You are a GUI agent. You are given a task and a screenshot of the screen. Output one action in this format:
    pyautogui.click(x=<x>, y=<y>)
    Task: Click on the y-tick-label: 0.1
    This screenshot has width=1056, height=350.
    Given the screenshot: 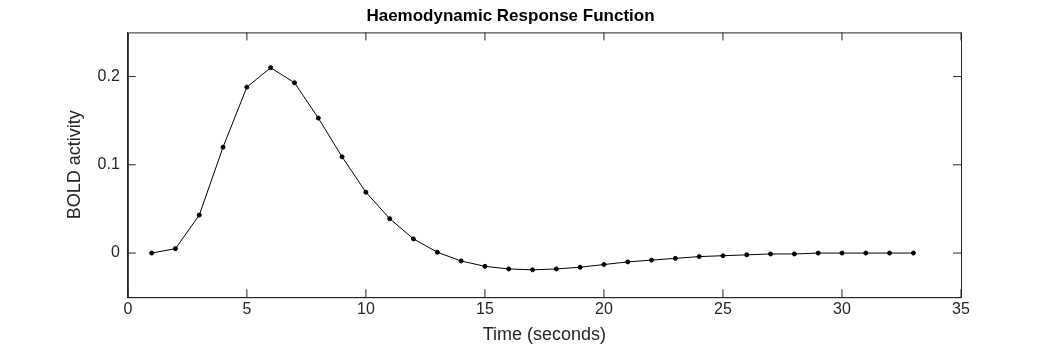 What is the action you would take?
    pyautogui.click(x=108, y=164)
    